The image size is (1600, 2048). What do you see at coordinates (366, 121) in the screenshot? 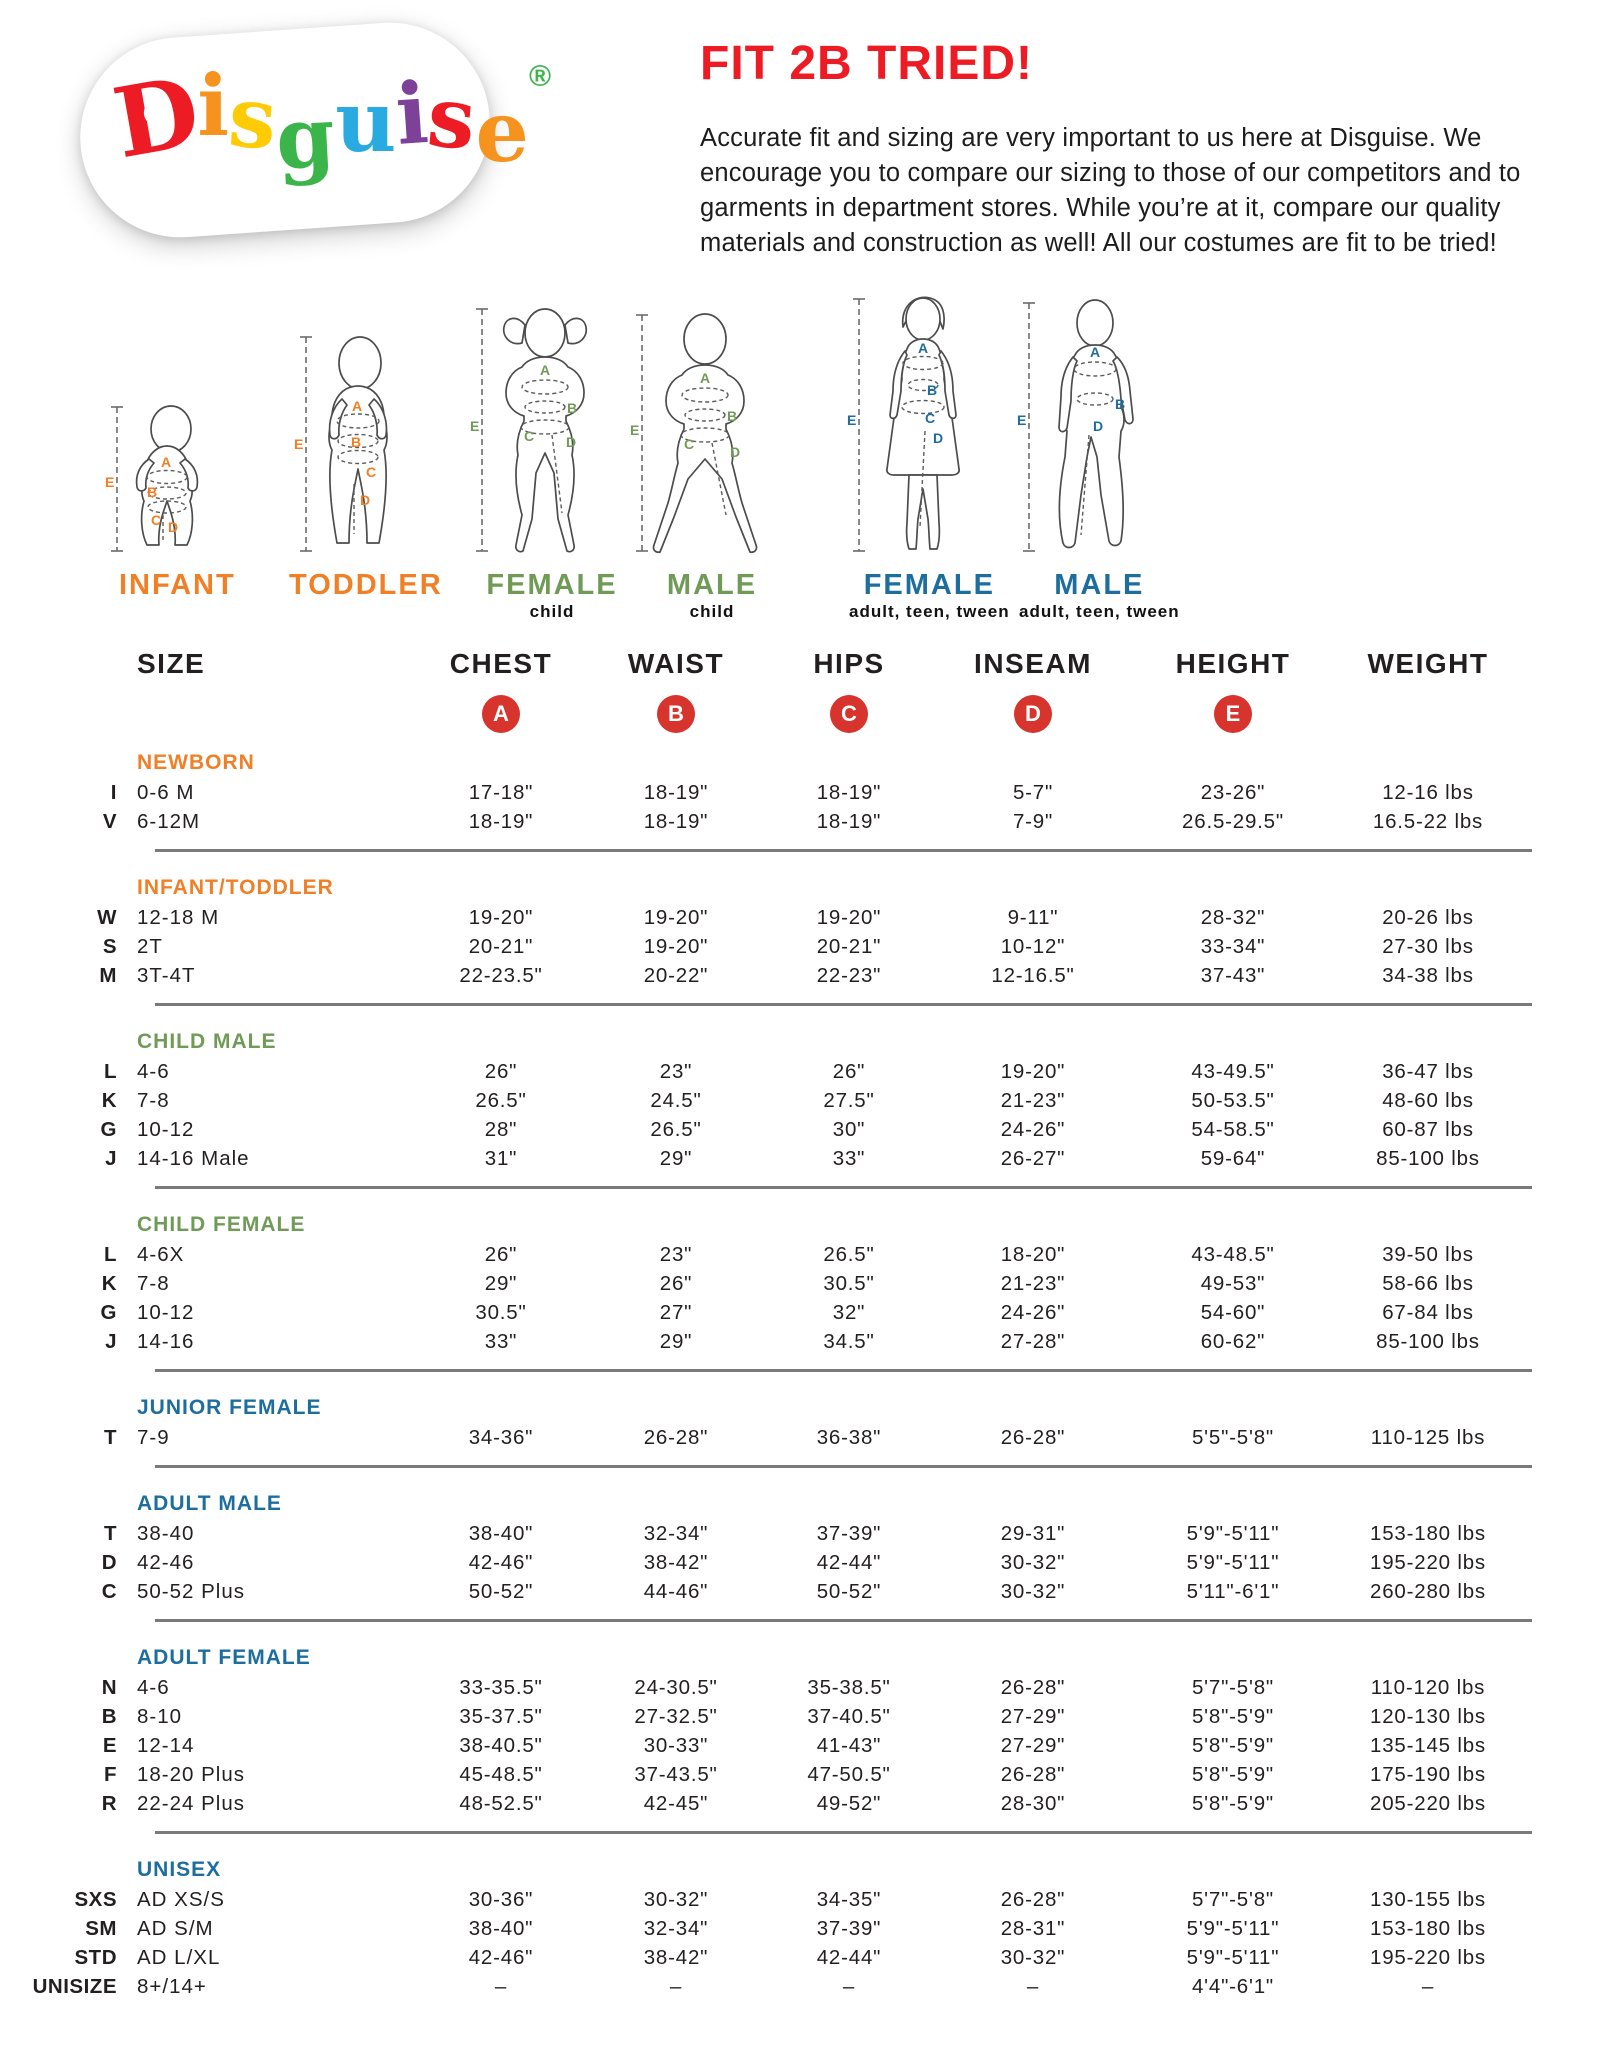
I see `logo-letter: u` at bounding box center [366, 121].